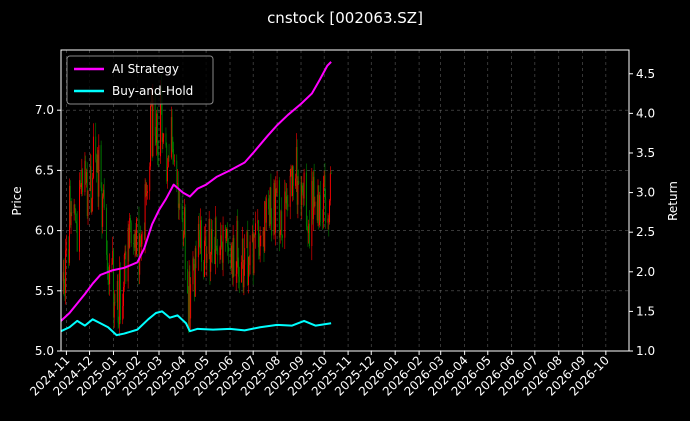  What do you see at coordinates (196, 323) in the screenshot?
I see `series-line-buyhold` at bounding box center [196, 323].